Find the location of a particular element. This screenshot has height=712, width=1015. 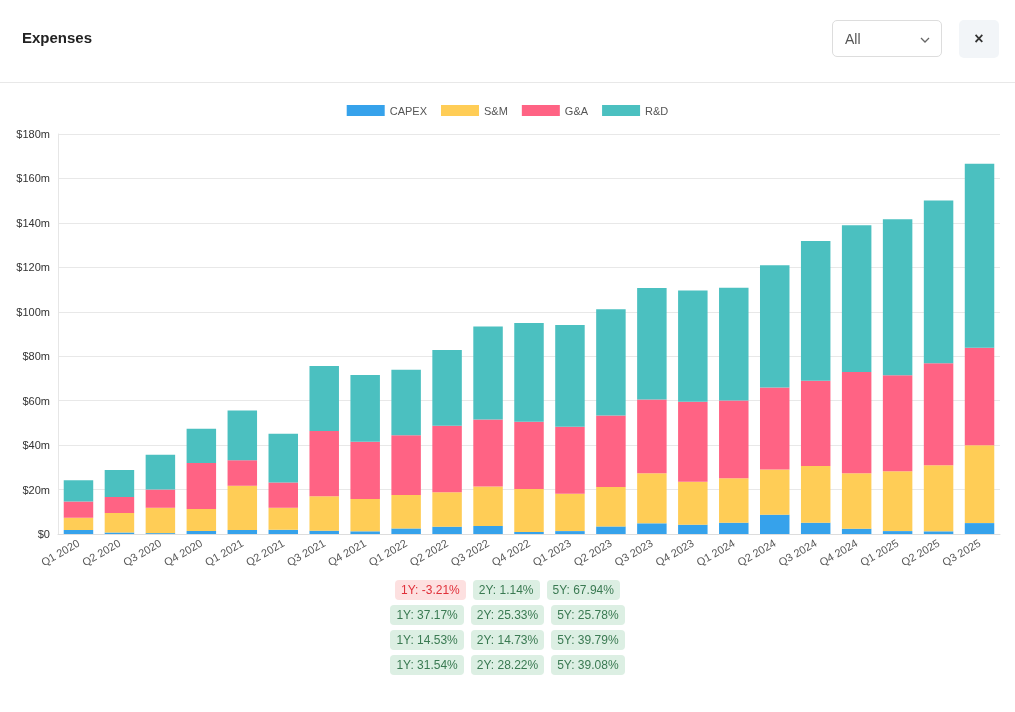

x-tick-label: Q3 2020 is located at coordinates (142, 552).